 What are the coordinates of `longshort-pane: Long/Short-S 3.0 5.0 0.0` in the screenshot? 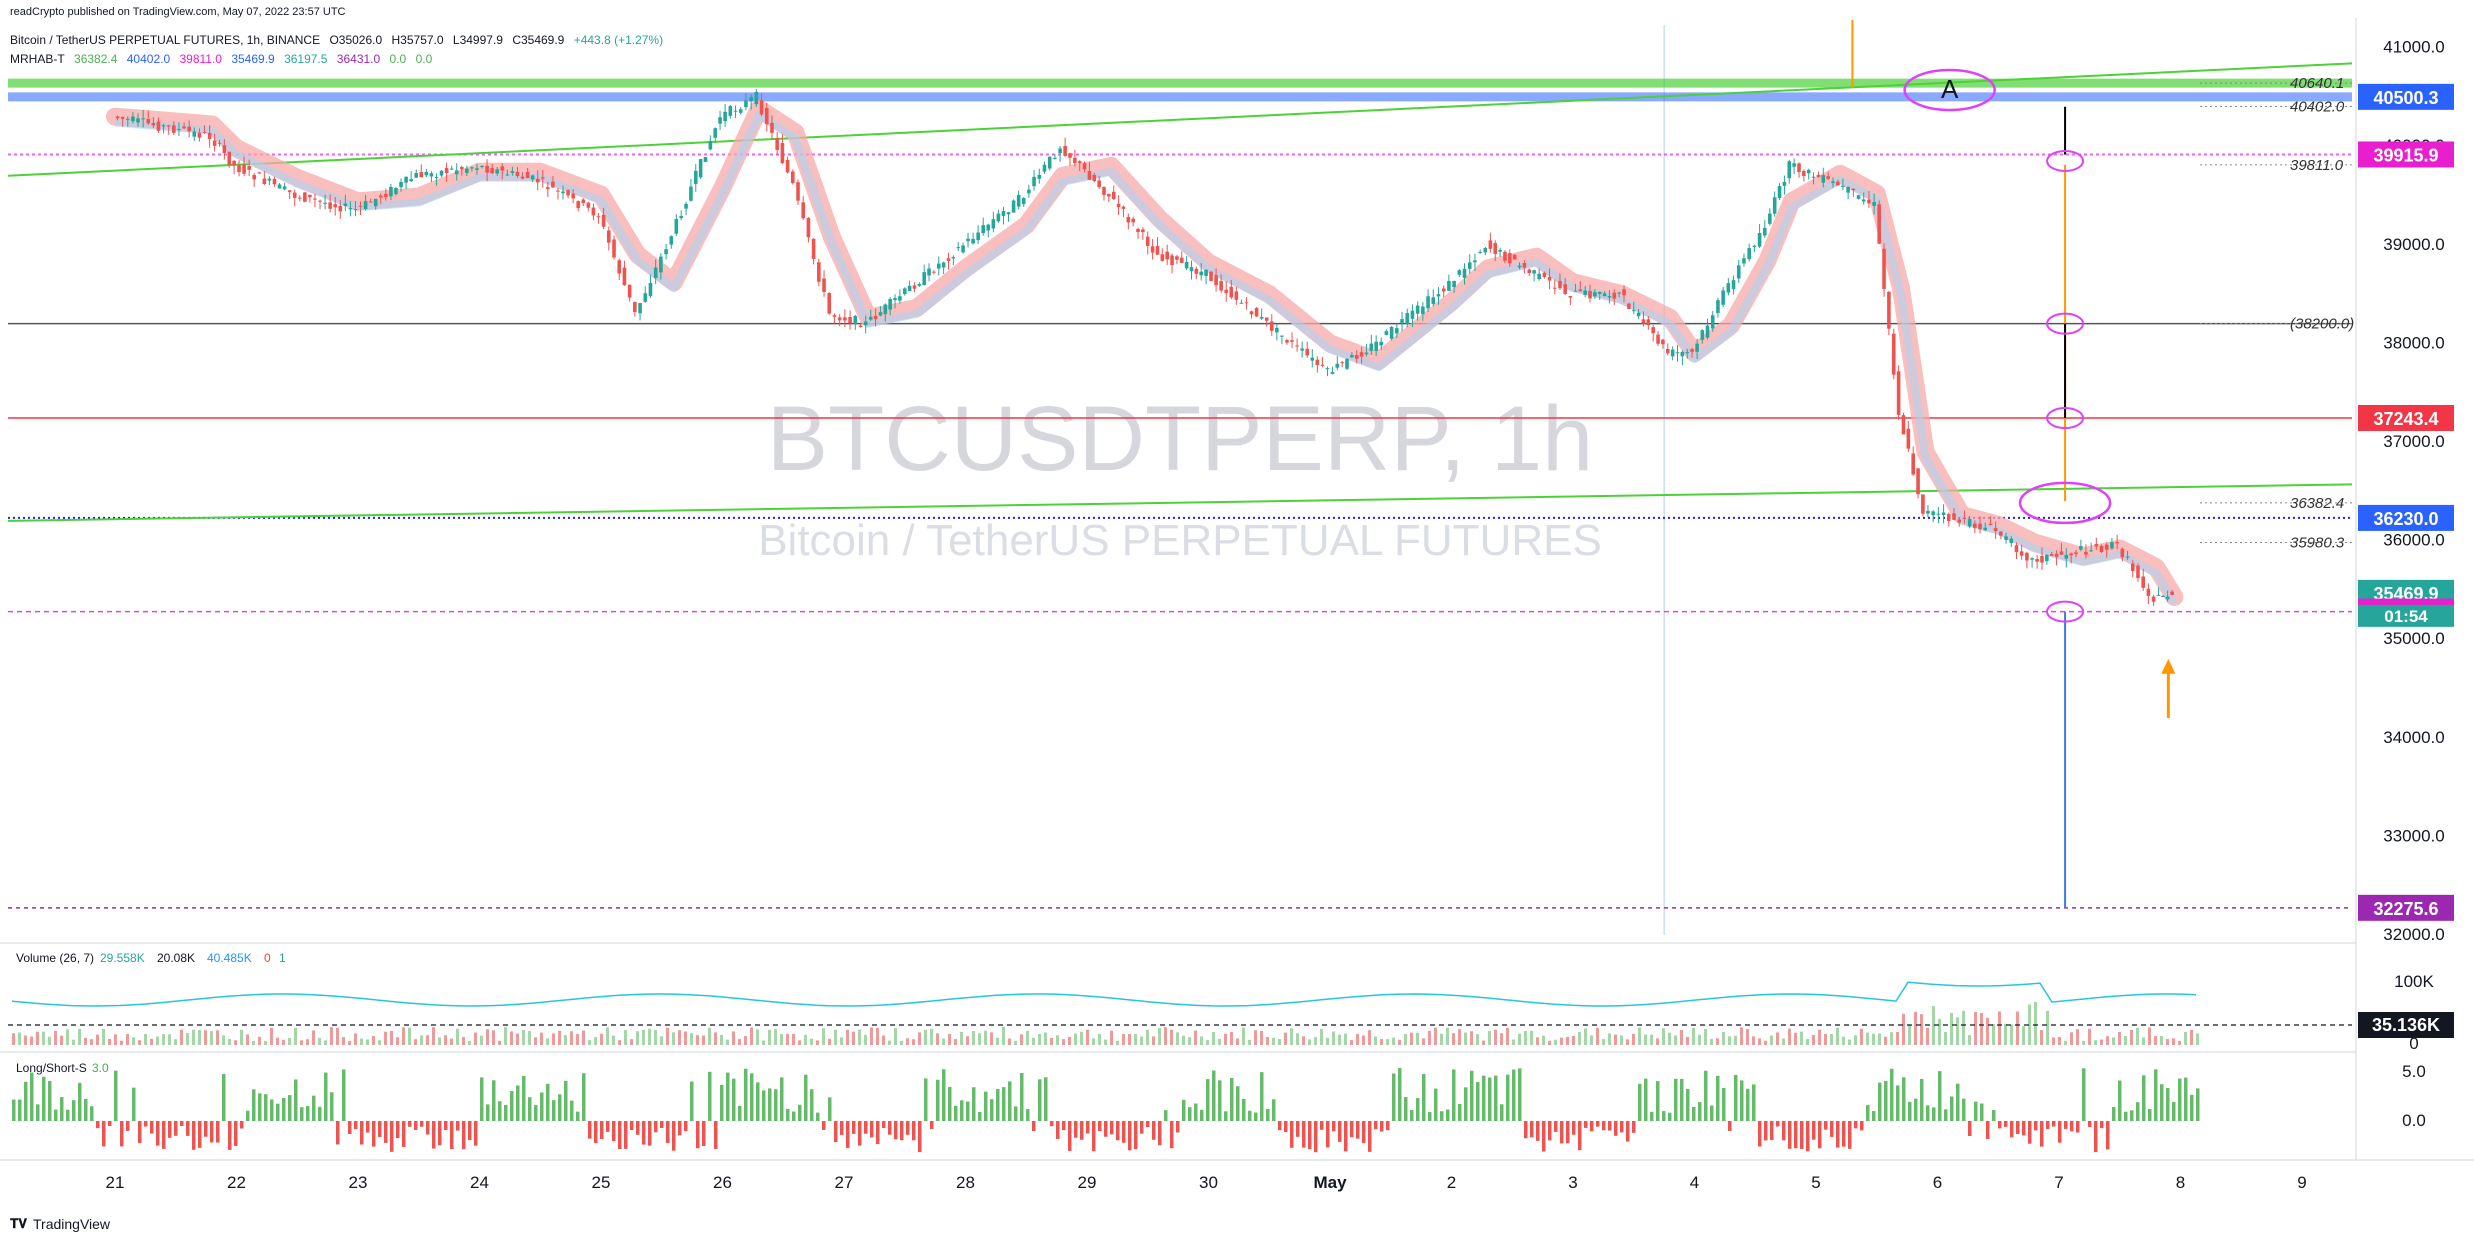 It's located at (1219, 1107).